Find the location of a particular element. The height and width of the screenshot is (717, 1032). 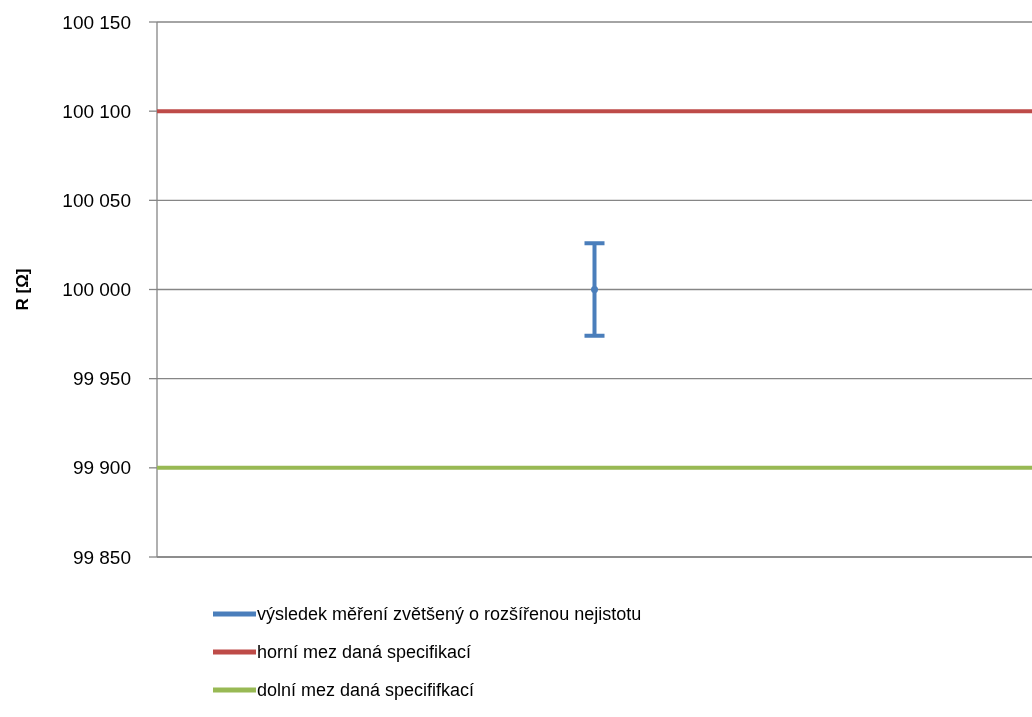

legend-label: dolní mez daná specififkací is located at coordinates (366, 690).